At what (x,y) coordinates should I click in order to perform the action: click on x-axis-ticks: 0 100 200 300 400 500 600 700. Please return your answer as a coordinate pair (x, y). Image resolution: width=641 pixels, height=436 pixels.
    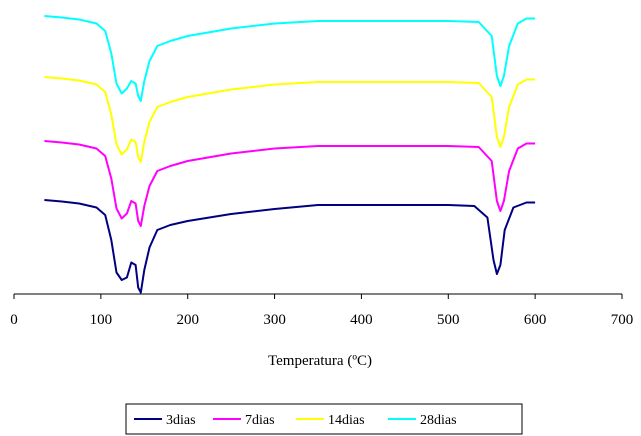
    Looking at the image, I should click on (321, 311).